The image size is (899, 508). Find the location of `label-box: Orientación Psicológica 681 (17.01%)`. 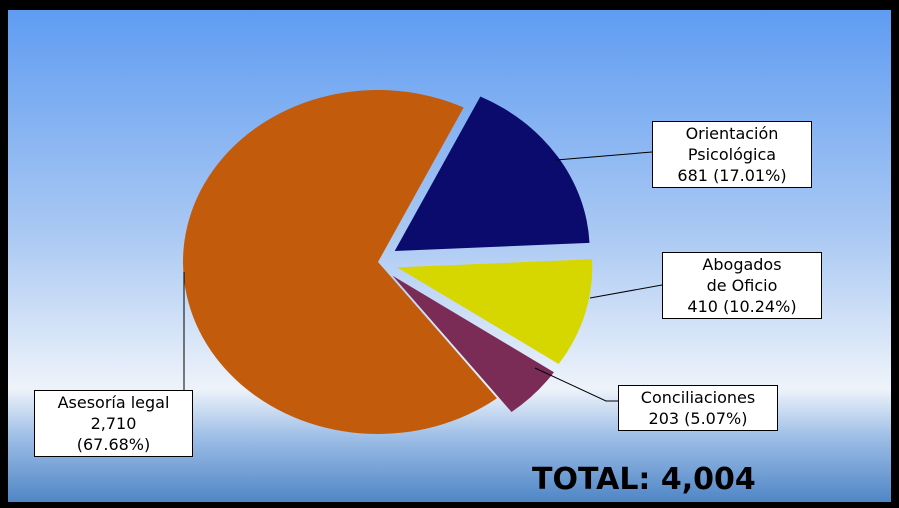

label-box: Orientación Psicológica 681 (17.01%) is located at coordinates (732, 154).